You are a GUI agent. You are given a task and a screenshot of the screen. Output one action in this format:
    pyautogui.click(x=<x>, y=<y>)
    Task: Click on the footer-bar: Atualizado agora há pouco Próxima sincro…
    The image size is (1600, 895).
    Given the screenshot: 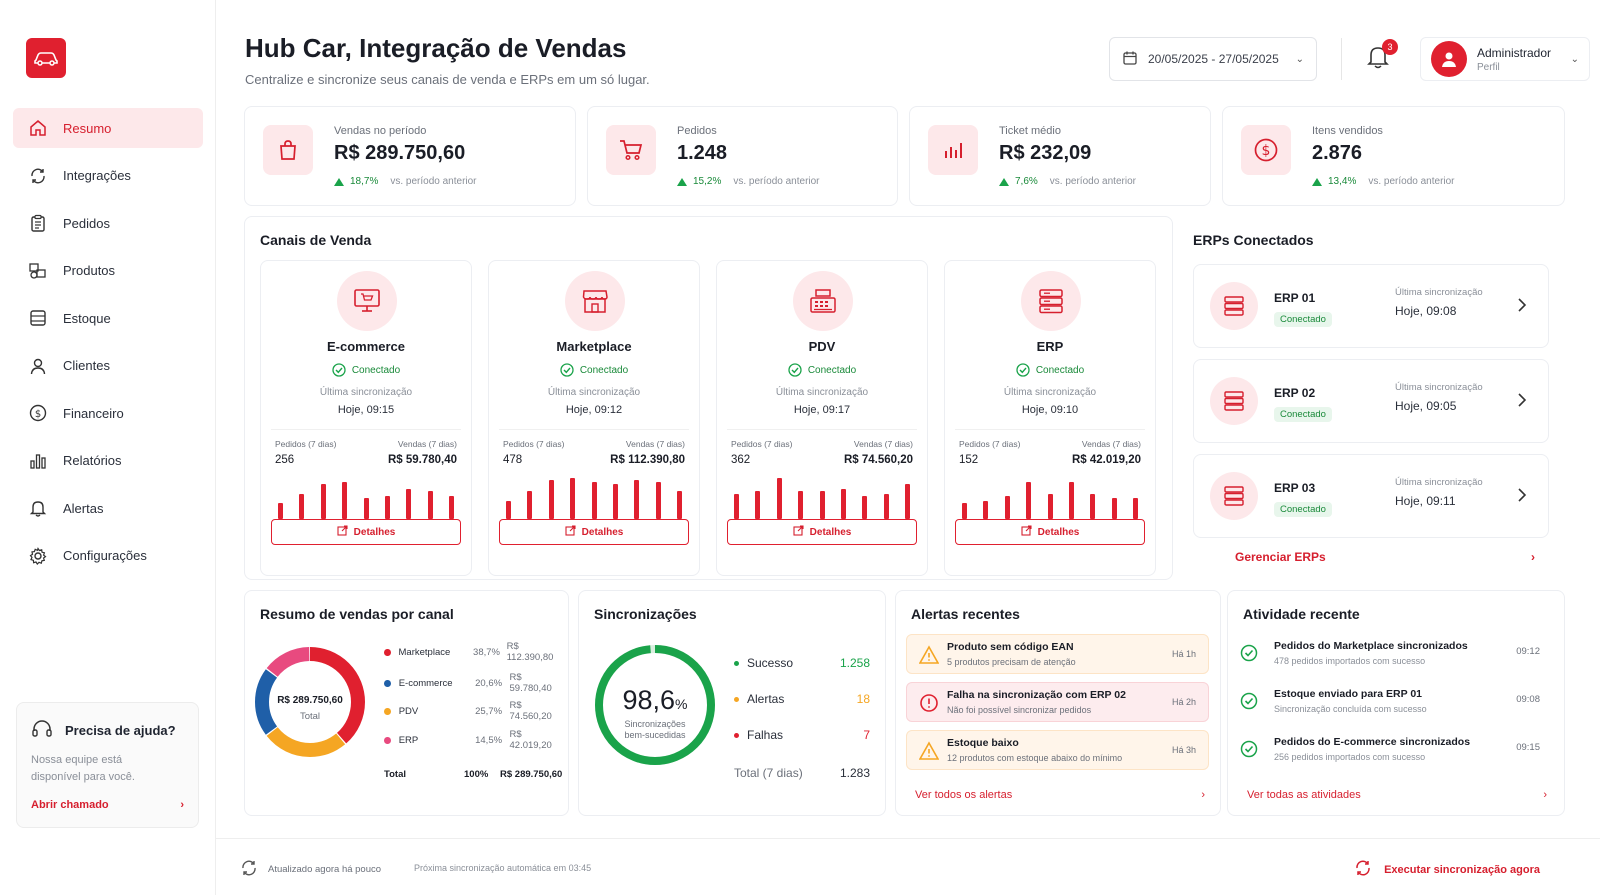 What is the action you would take?
    pyautogui.click(x=908, y=866)
    